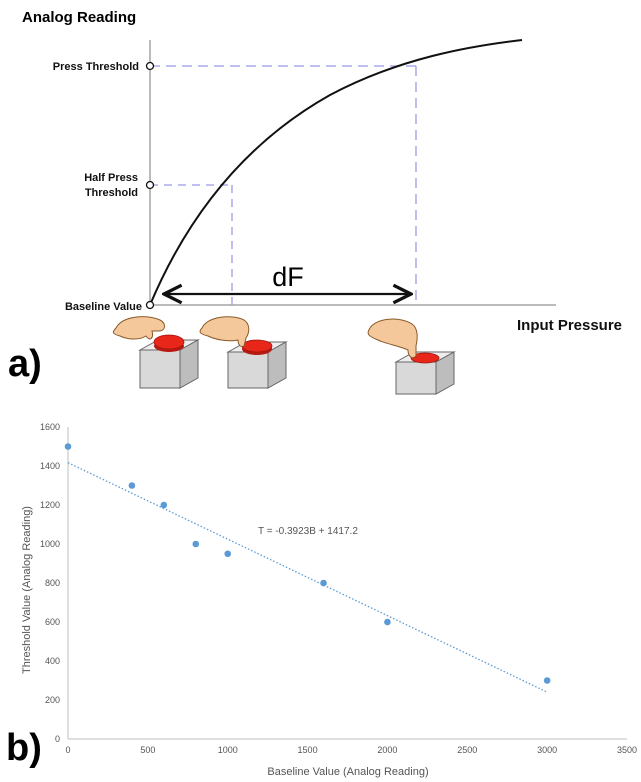 The height and width of the screenshot is (782, 641). I want to click on y-tick-label: 0, so click(57, 739).